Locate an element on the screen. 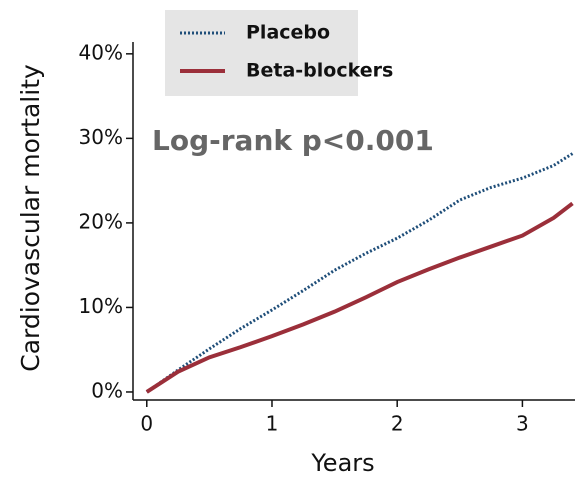 This screenshot has height=483, width=582. x-tick-label: 2 is located at coordinates (397, 424).